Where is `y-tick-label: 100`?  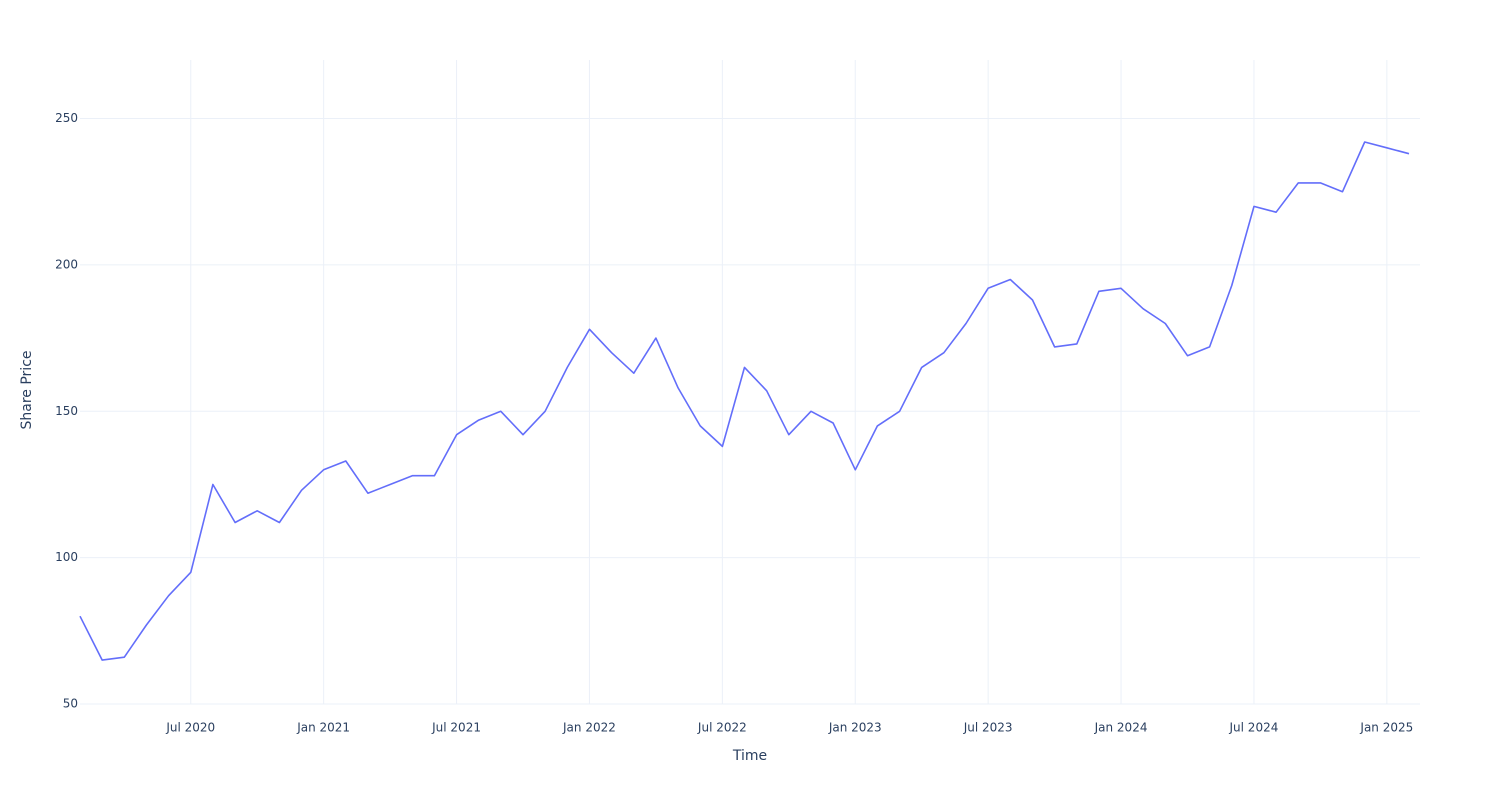 y-tick-label: 100 is located at coordinates (66, 557).